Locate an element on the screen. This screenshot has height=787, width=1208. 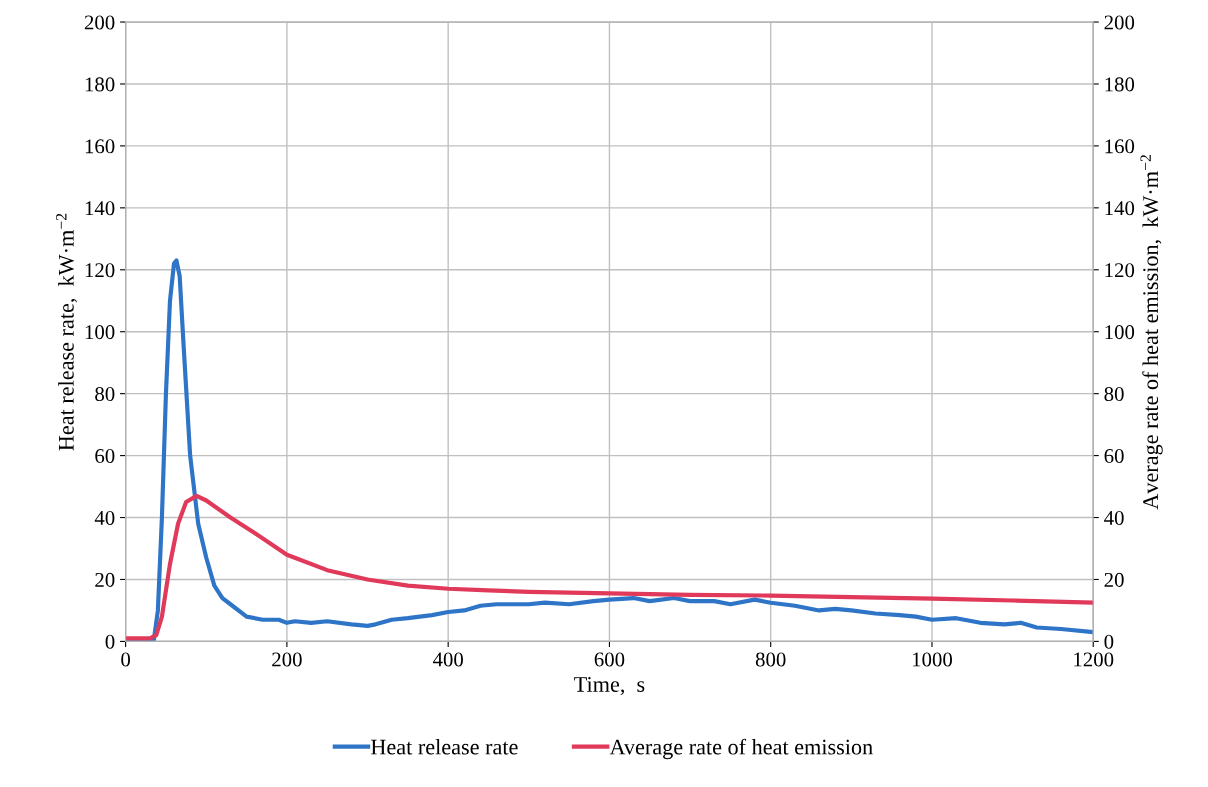
y2-tick-label: 200 is located at coordinates (1119, 22).